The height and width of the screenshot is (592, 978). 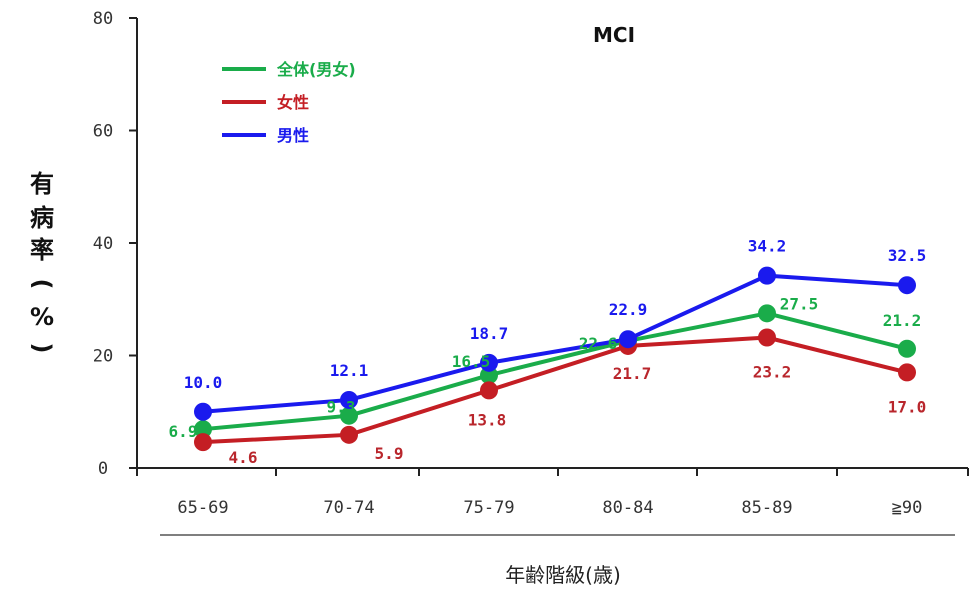 What do you see at coordinates (293, 135) in the screenshot?
I see `legend-label: 男性` at bounding box center [293, 135].